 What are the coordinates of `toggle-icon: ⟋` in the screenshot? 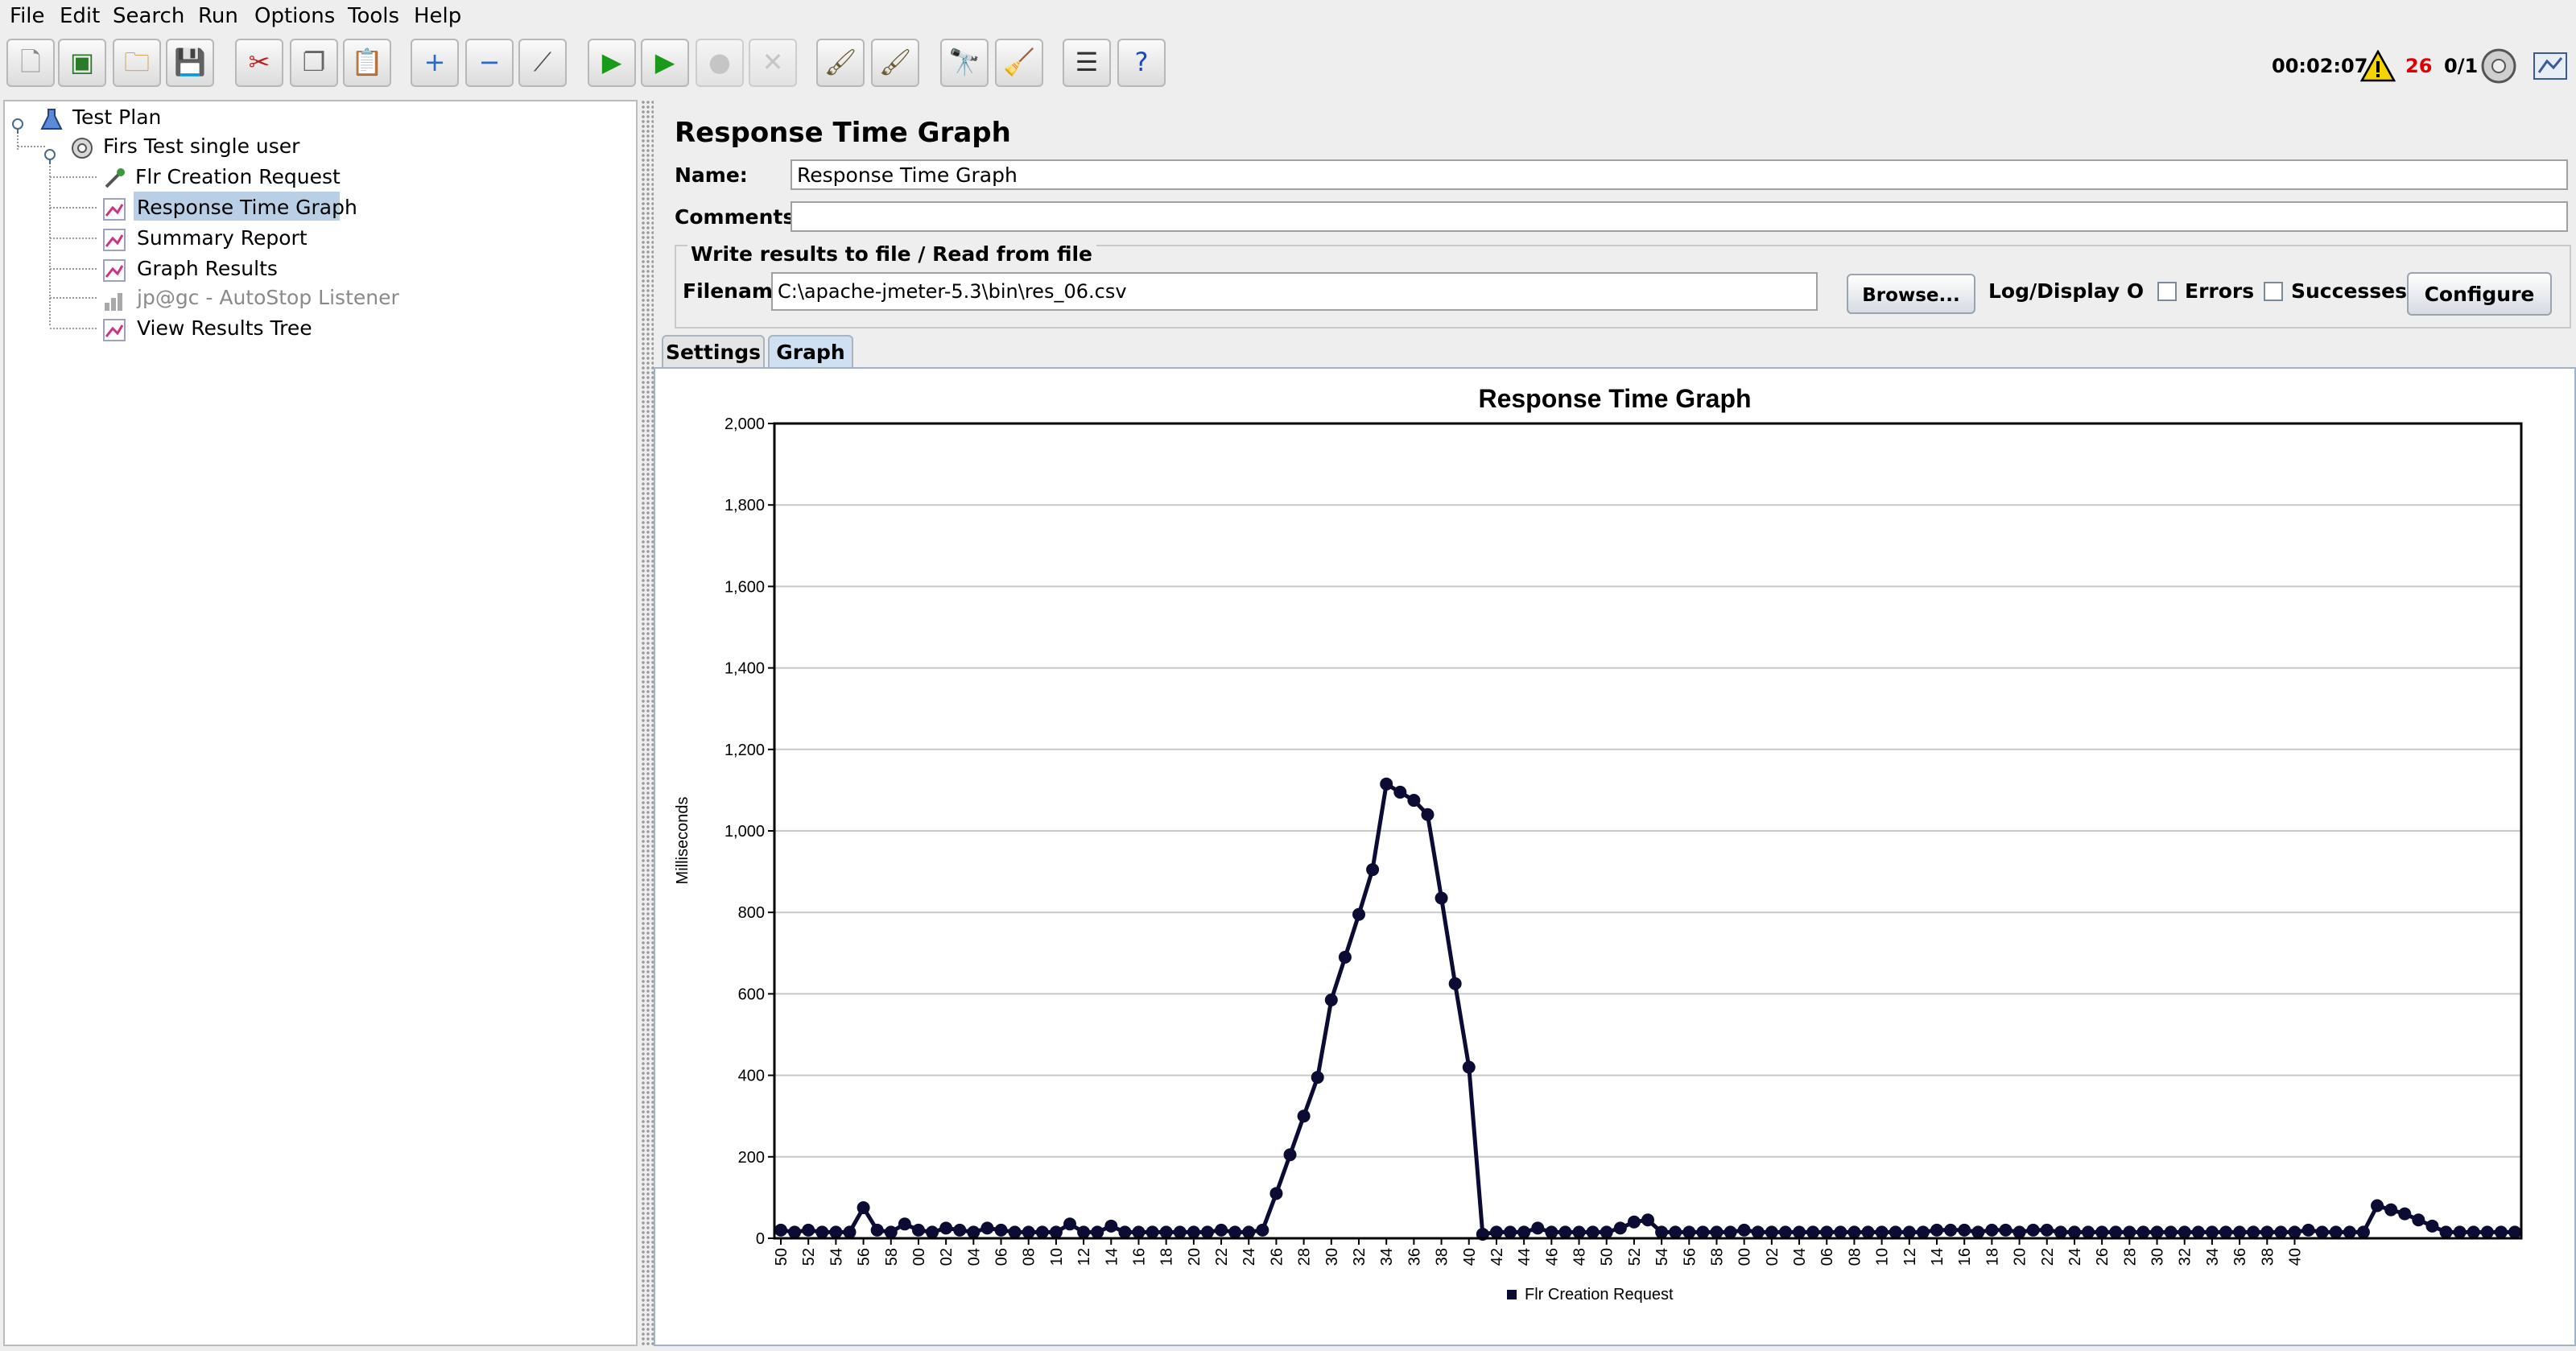 It's located at (542, 63).